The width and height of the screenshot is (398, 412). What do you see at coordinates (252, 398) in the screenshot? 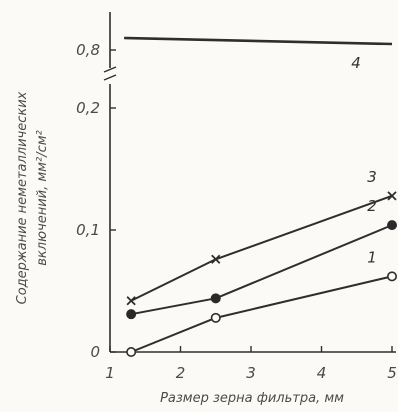
I see `x-axis-title: Размер зерна фильтра, мм` at bounding box center [252, 398].